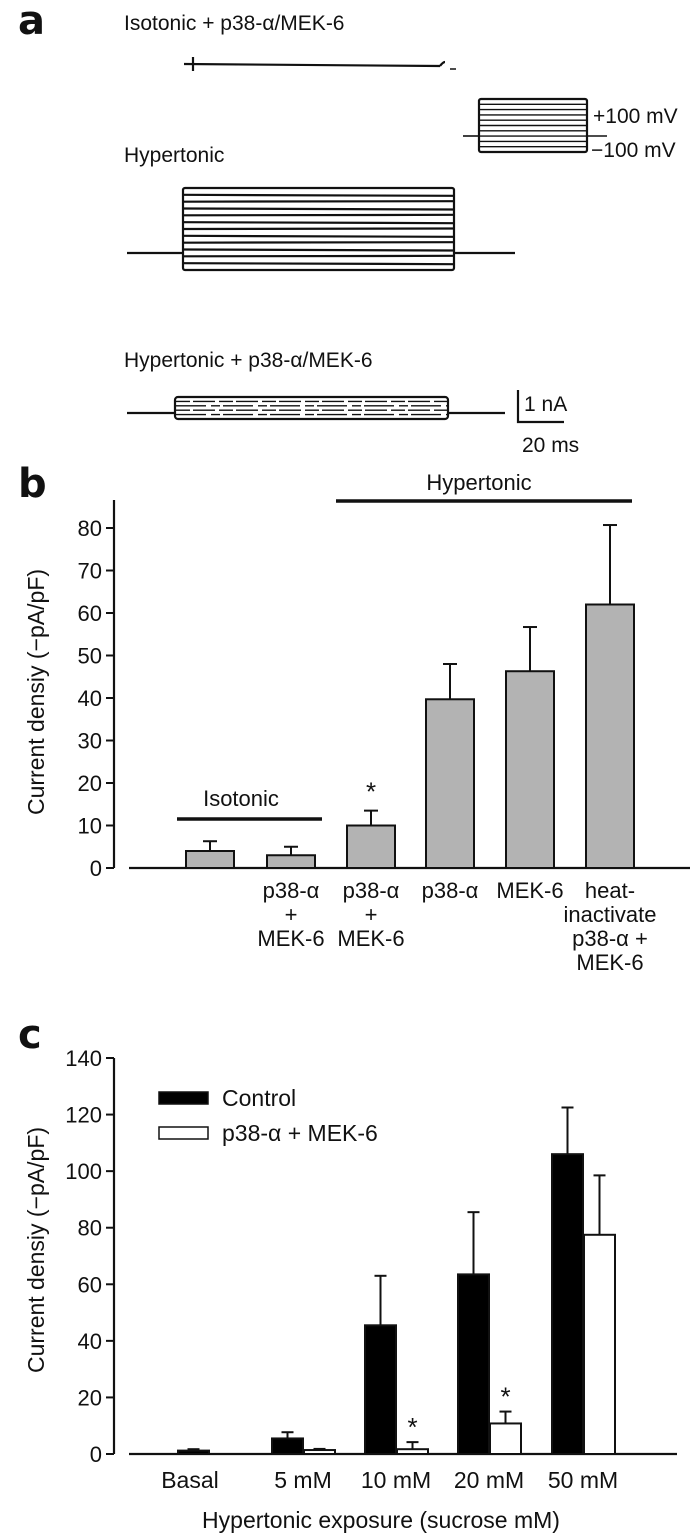  What do you see at coordinates (545, 404) in the screenshot?
I see `scale-bar-current-label: 1 nA` at bounding box center [545, 404].